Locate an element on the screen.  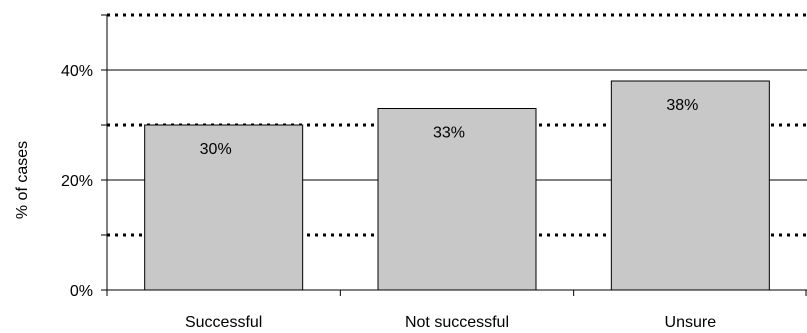
x-tick-label: Not successful is located at coordinates (457, 322).